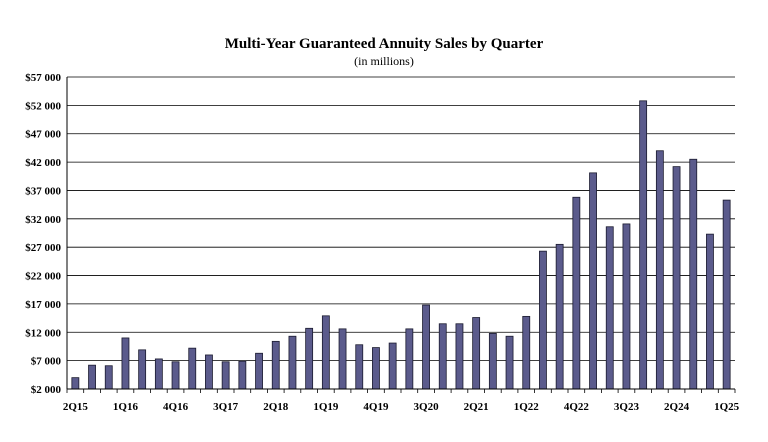  What do you see at coordinates (43, 135) in the screenshot?
I see `y-tick-label: $47 000` at bounding box center [43, 135].